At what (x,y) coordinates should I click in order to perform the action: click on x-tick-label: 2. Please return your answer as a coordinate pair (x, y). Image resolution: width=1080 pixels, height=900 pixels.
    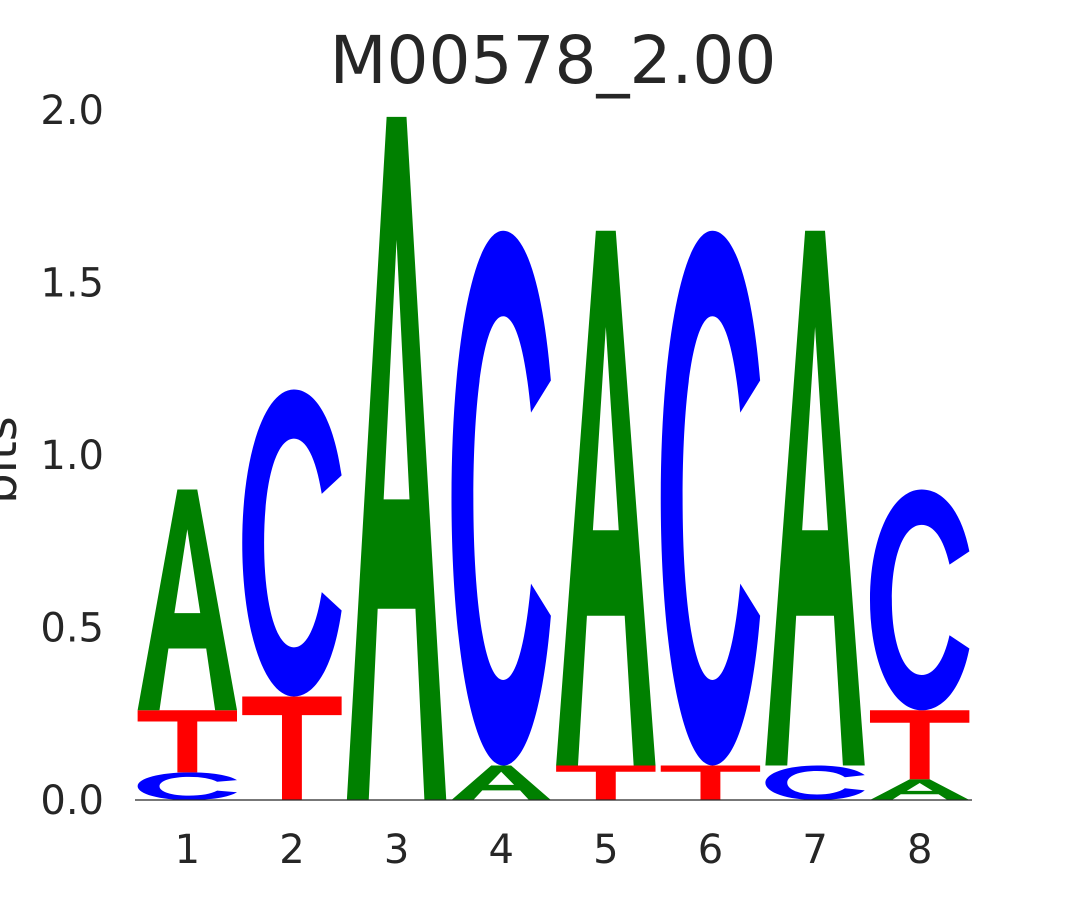
    Looking at the image, I should click on (291, 850).